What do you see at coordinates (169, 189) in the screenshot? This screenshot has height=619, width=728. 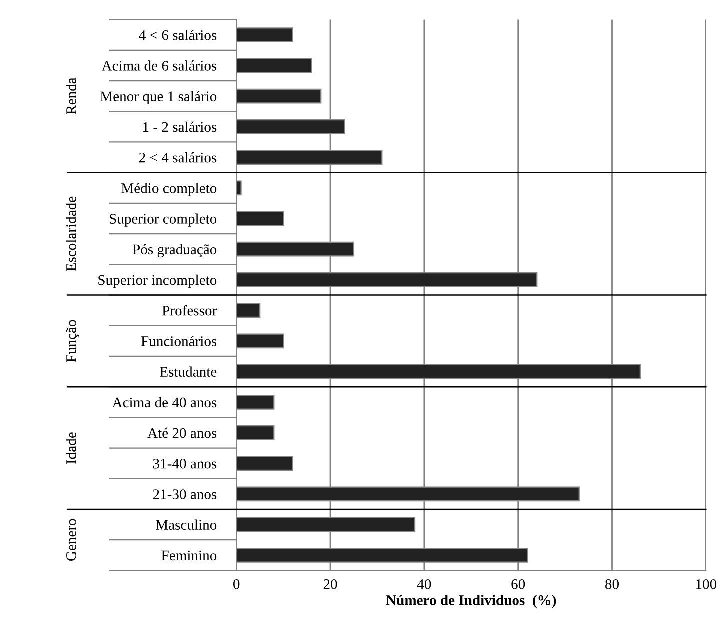 I see `y-tick-label: Médio completo` at bounding box center [169, 189].